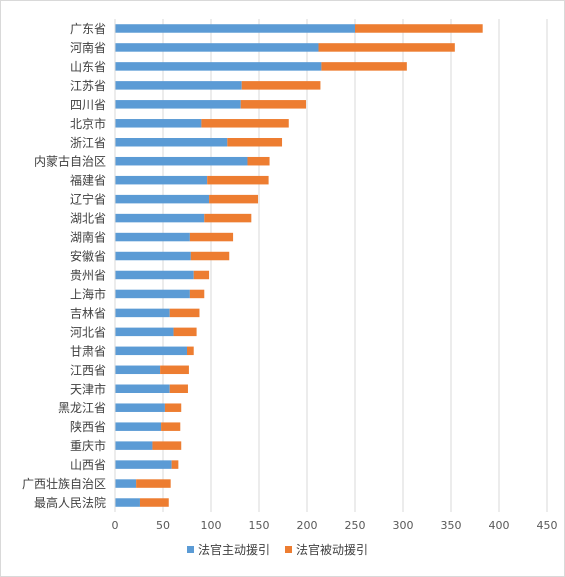  What do you see at coordinates (88, 445) in the screenshot?
I see `category-label-22: 重庆市` at bounding box center [88, 445].